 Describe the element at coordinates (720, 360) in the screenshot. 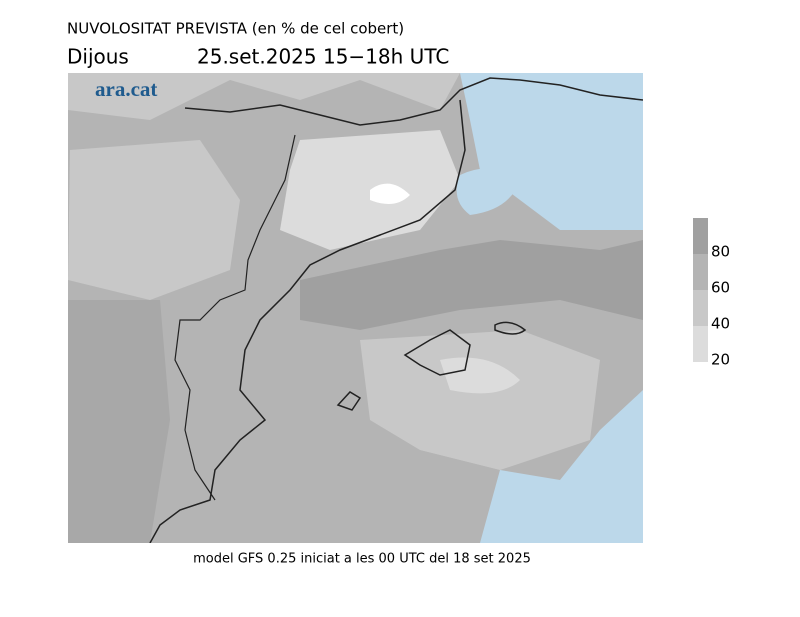

I see `legend-tick-label: 20` at that location.